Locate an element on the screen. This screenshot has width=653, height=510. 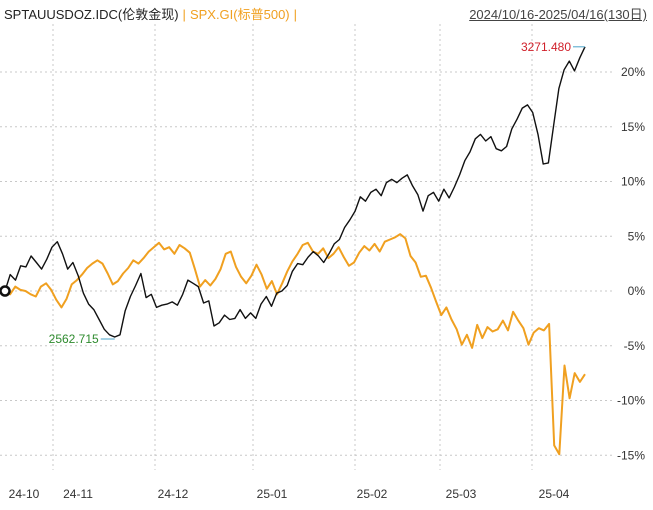
y-tick-label: -5% is located at coordinates (635, 346).